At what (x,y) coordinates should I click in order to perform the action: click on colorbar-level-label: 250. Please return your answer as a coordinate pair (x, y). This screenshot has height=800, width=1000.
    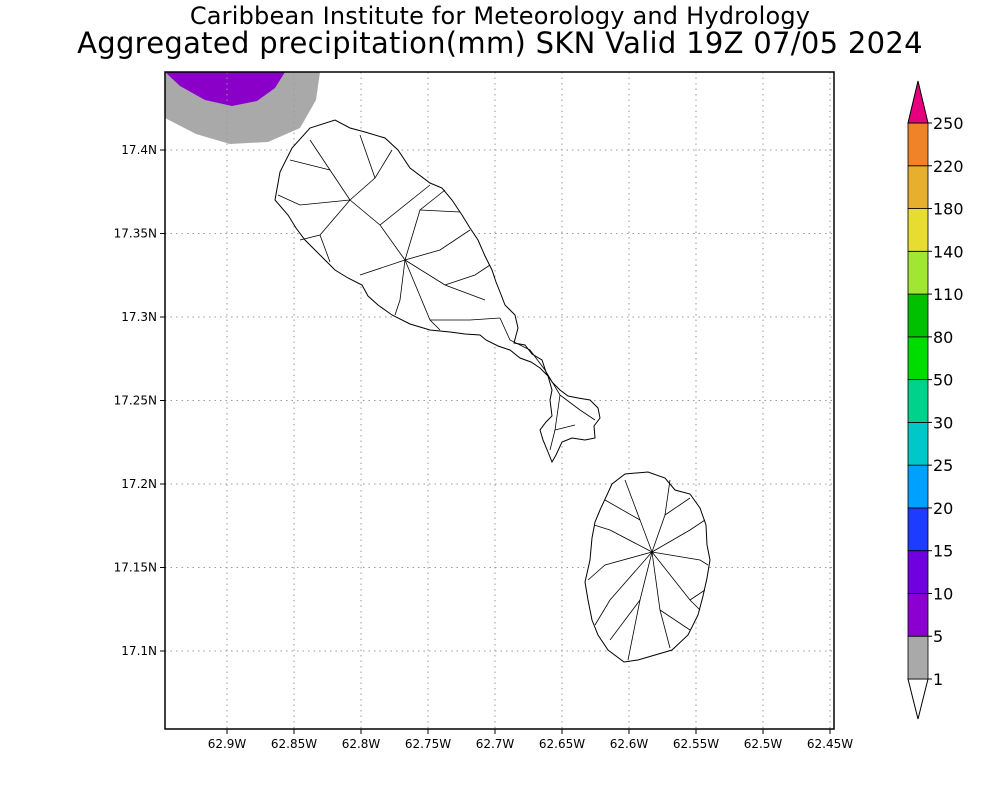
    Looking at the image, I should click on (948, 123).